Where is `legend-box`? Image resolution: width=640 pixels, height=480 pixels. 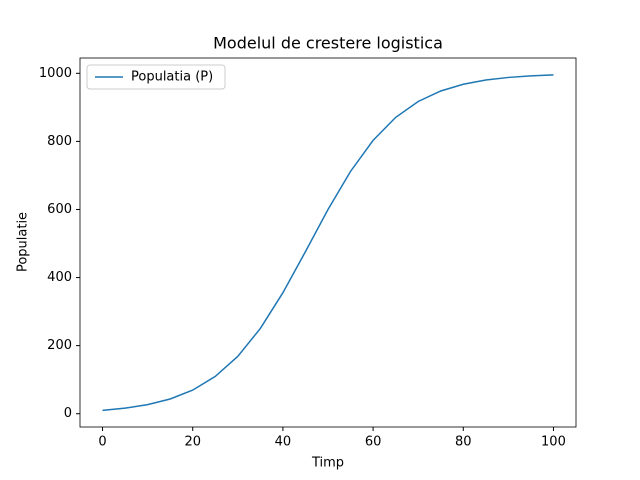
legend-box is located at coordinates (156, 77).